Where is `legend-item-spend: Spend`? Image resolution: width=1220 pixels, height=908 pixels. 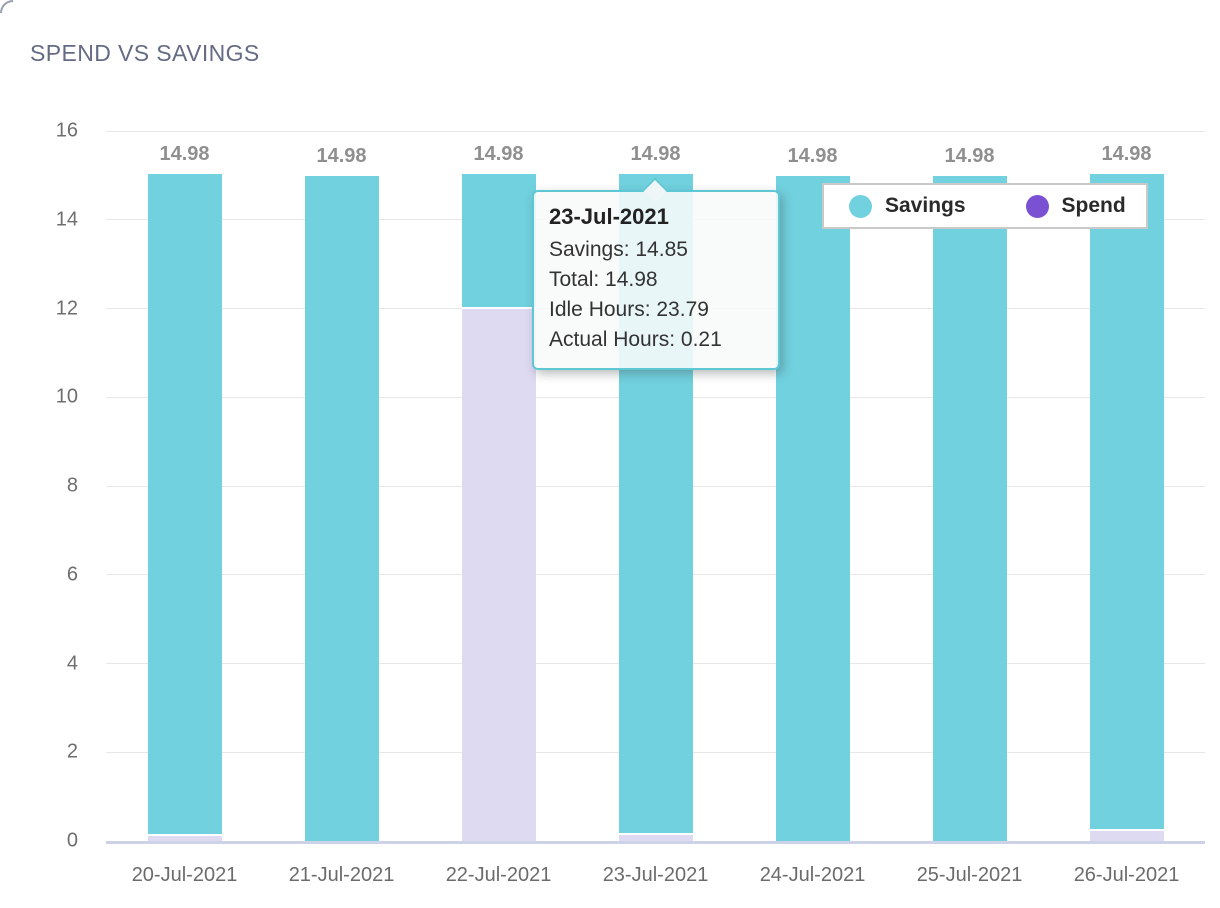 legend-item-spend: Spend is located at coordinates (1075, 206).